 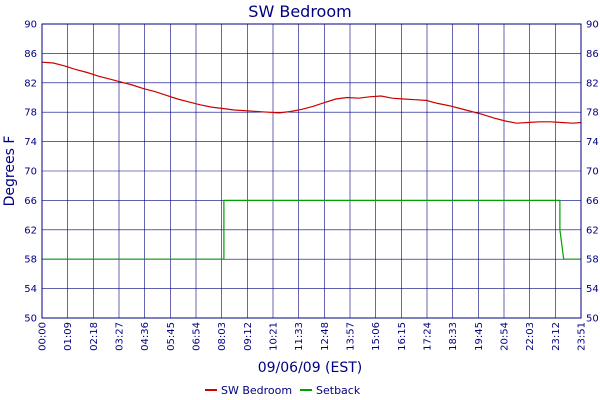 I want to click on x-tick-label: 00:00, so click(x=43, y=336).